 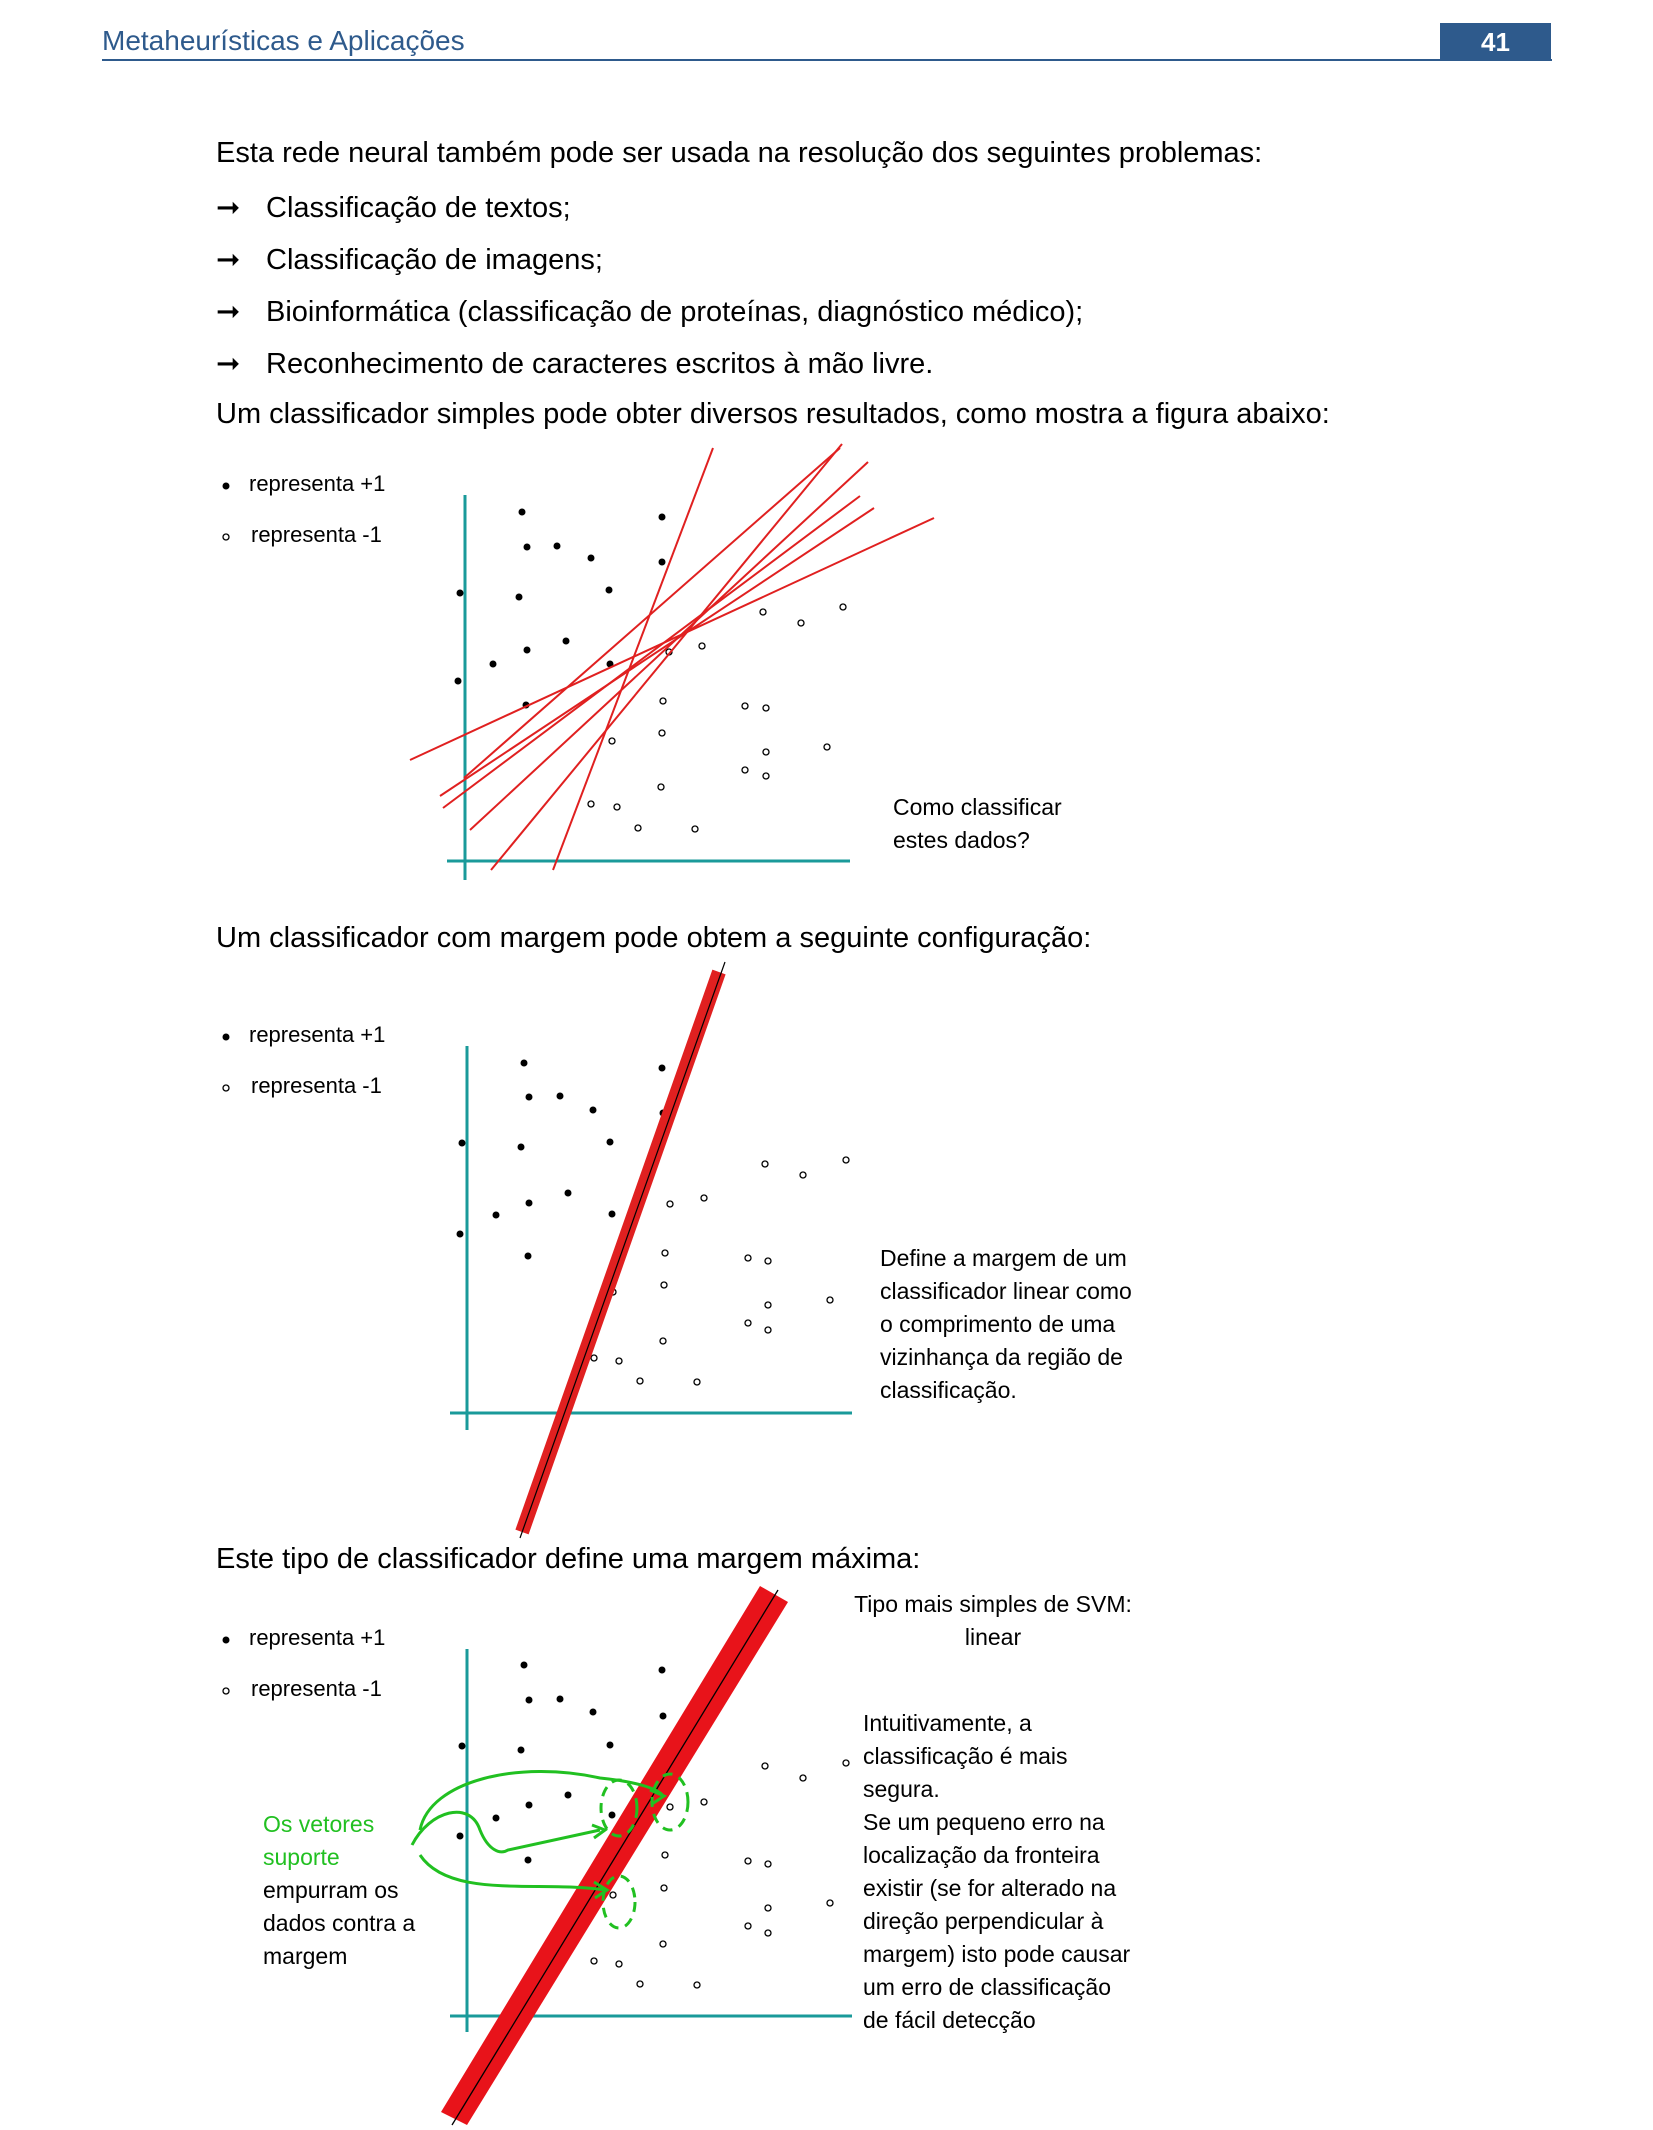 I want to click on arrowhead, so click(x=601, y=1890).